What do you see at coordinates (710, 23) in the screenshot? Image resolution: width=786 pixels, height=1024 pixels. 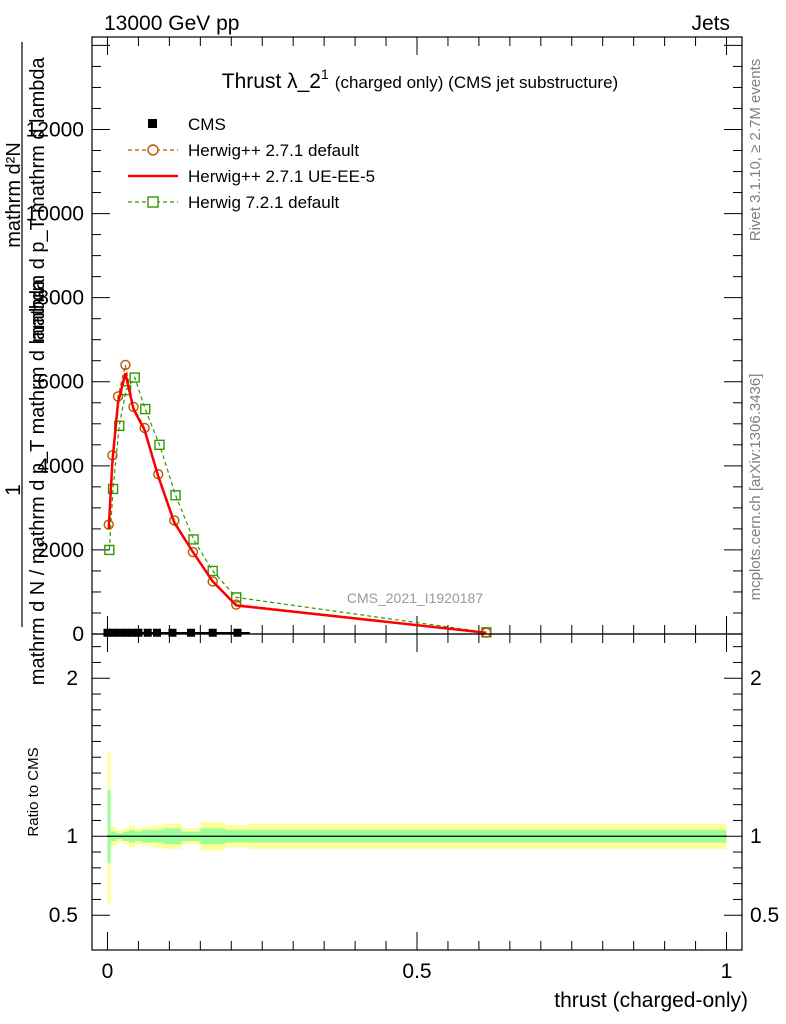 I see `header-category-label: Jets` at bounding box center [710, 23].